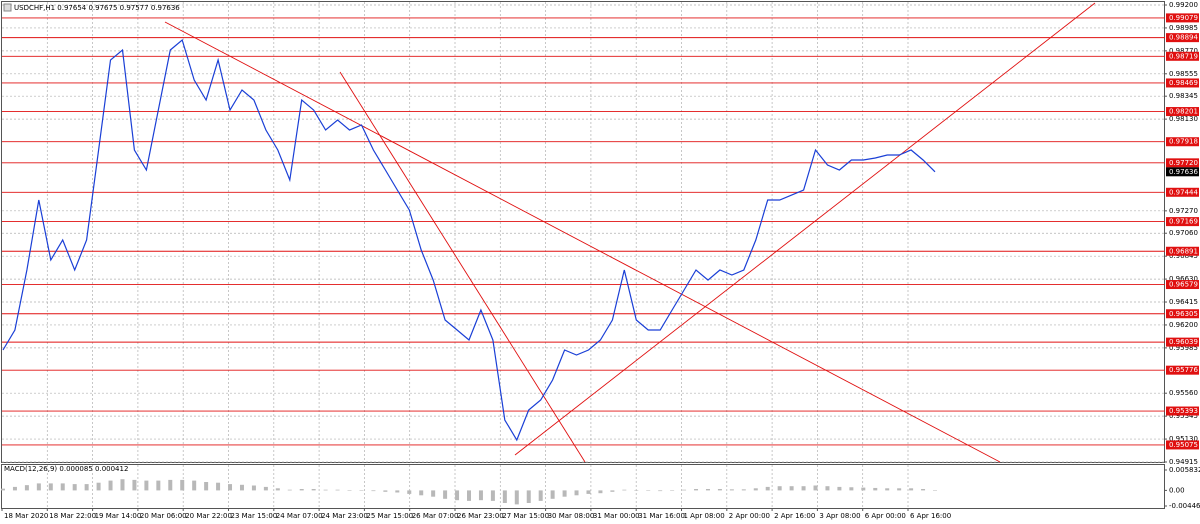 The height and width of the screenshot is (524, 1200). I want to click on y-tick-label: 0.96630, so click(1183, 279).